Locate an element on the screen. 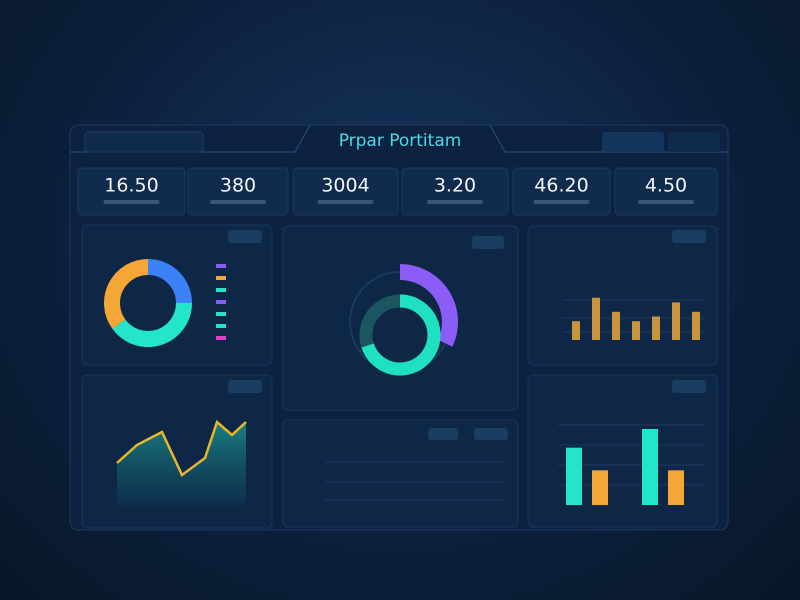  legend-swatches is located at coordinates (221, 302).